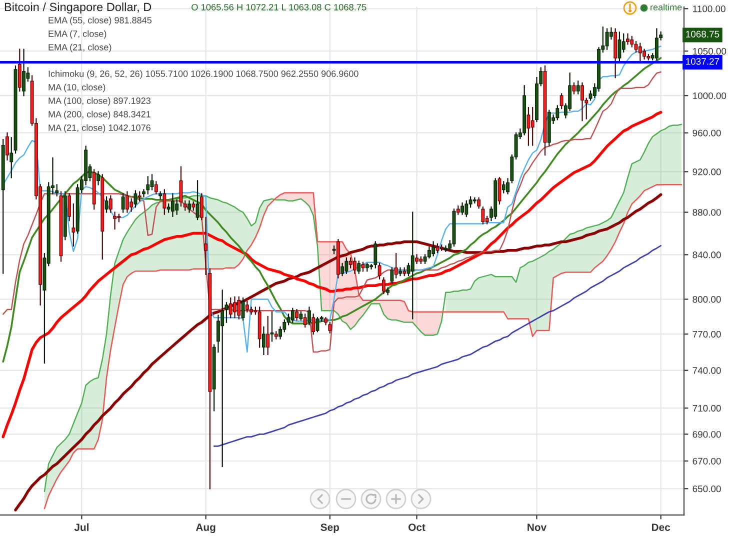 The width and height of the screenshot is (738, 536). Describe the element at coordinates (706, 488) in the screenshot. I see `y-tick-label: 650.00` at that location.